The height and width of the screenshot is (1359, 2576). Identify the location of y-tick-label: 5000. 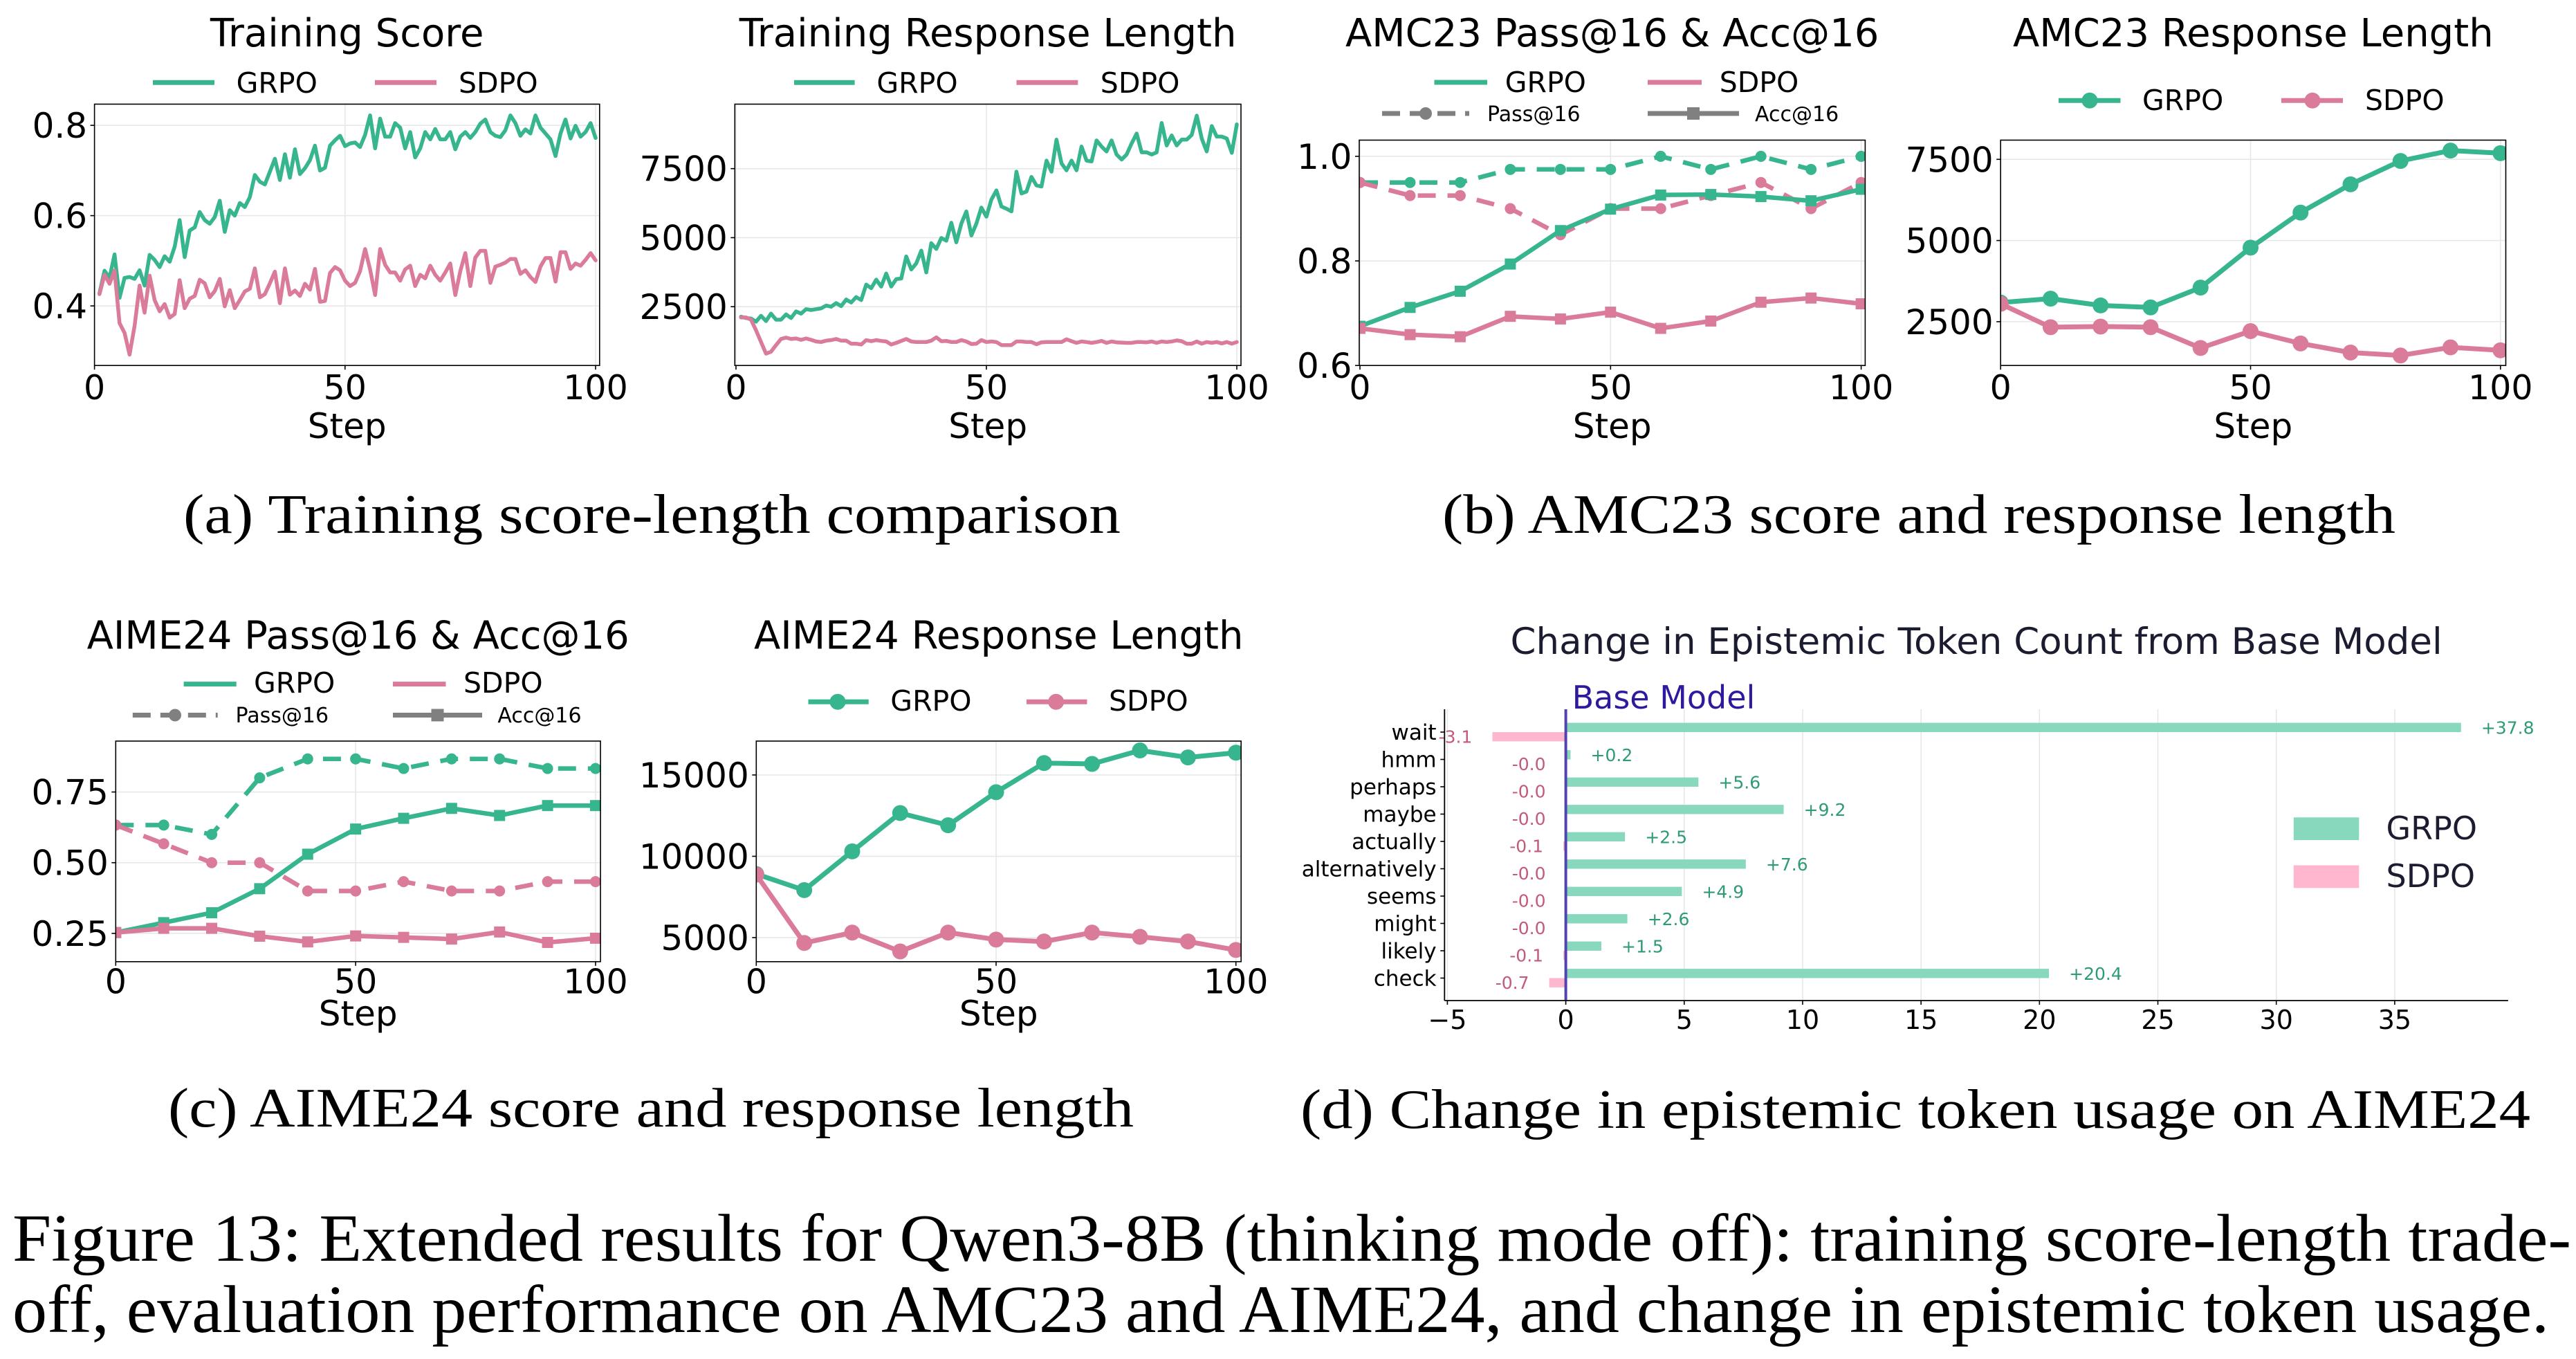
(1949, 241).